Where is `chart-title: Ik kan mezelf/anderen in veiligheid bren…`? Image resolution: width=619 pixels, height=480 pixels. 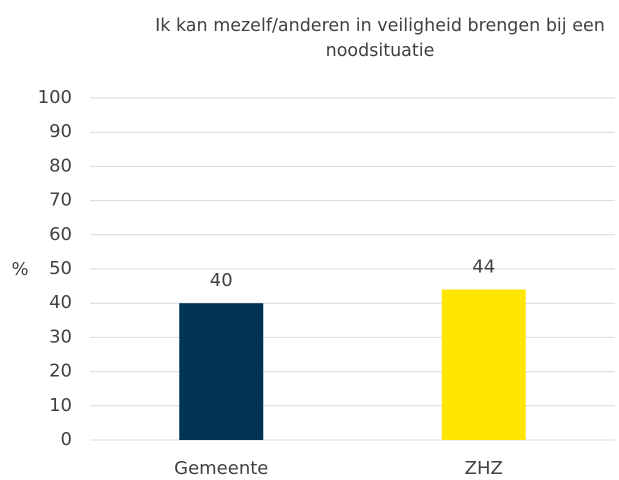 chart-title: Ik kan mezelf/anderen in veiligheid bren… is located at coordinates (380, 38).